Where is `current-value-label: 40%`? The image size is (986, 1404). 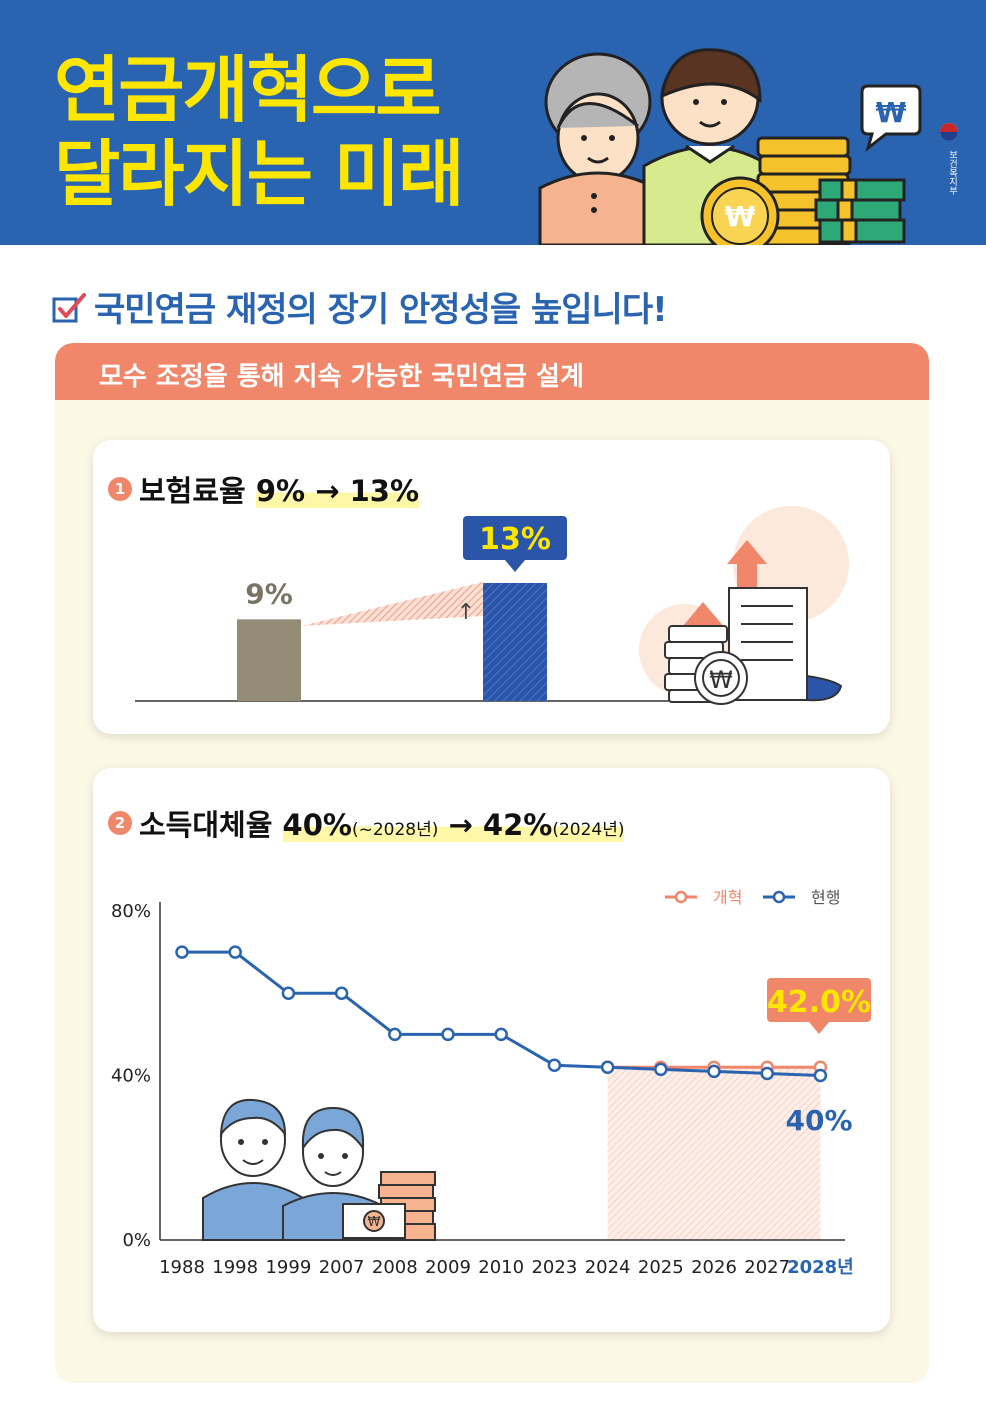 current-value-label: 40% is located at coordinates (818, 1120).